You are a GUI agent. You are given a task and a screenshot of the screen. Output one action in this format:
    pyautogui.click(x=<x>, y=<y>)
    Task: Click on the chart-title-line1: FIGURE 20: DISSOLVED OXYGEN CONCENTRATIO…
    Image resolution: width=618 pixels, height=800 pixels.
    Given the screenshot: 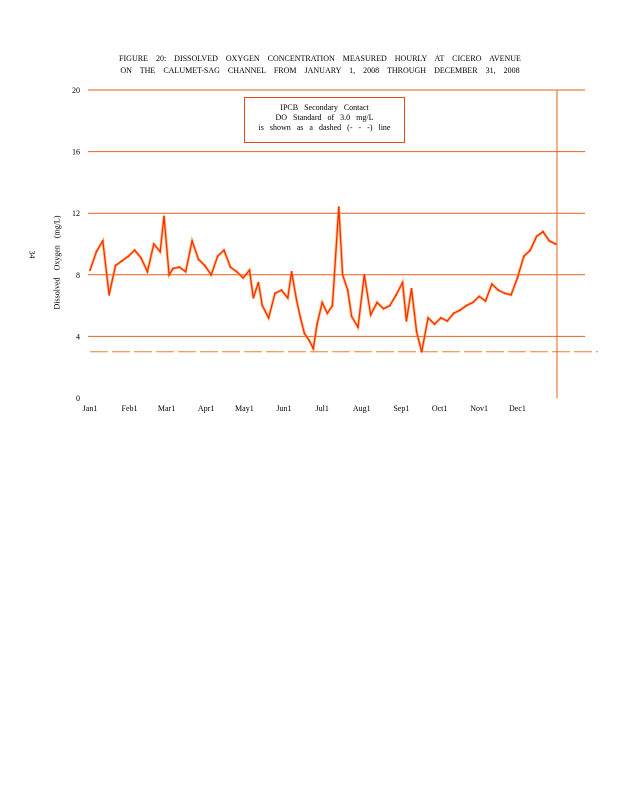 What is the action you would take?
    pyautogui.click(x=320, y=58)
    